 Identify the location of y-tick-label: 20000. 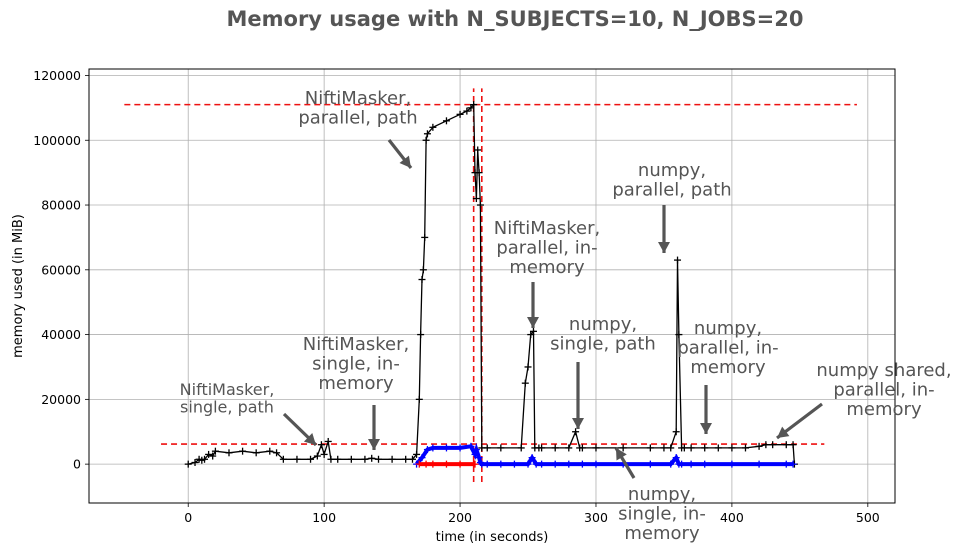
(61, 399).